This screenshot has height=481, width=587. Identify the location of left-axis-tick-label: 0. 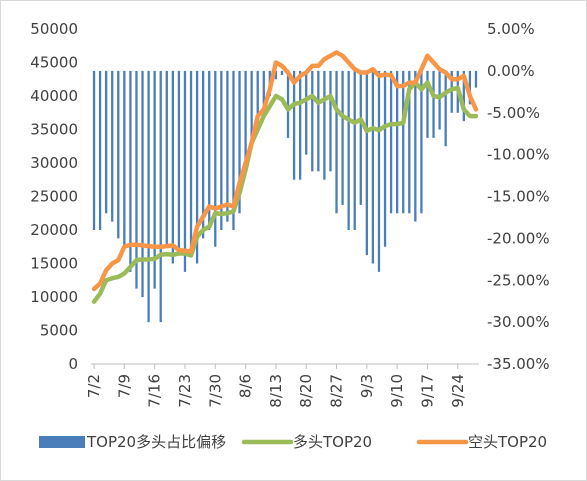
(73, 364).